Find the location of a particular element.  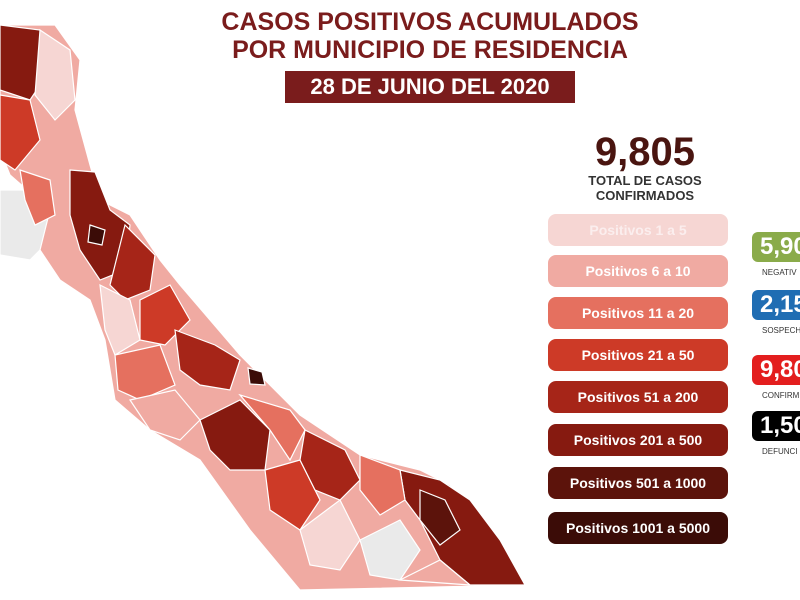

date: 28 DE JUNIO DEL 2020 is located at coordinates (430, 87).